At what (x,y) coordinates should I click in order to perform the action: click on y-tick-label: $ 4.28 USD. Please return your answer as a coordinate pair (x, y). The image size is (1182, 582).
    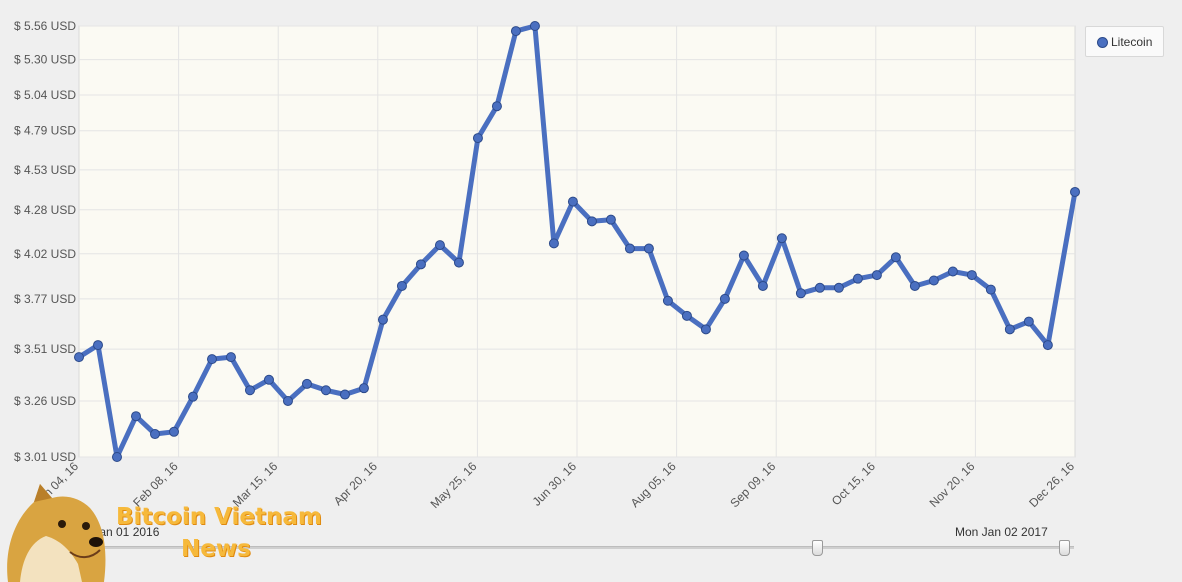
    Looking at the image, I should click on (45, 210).